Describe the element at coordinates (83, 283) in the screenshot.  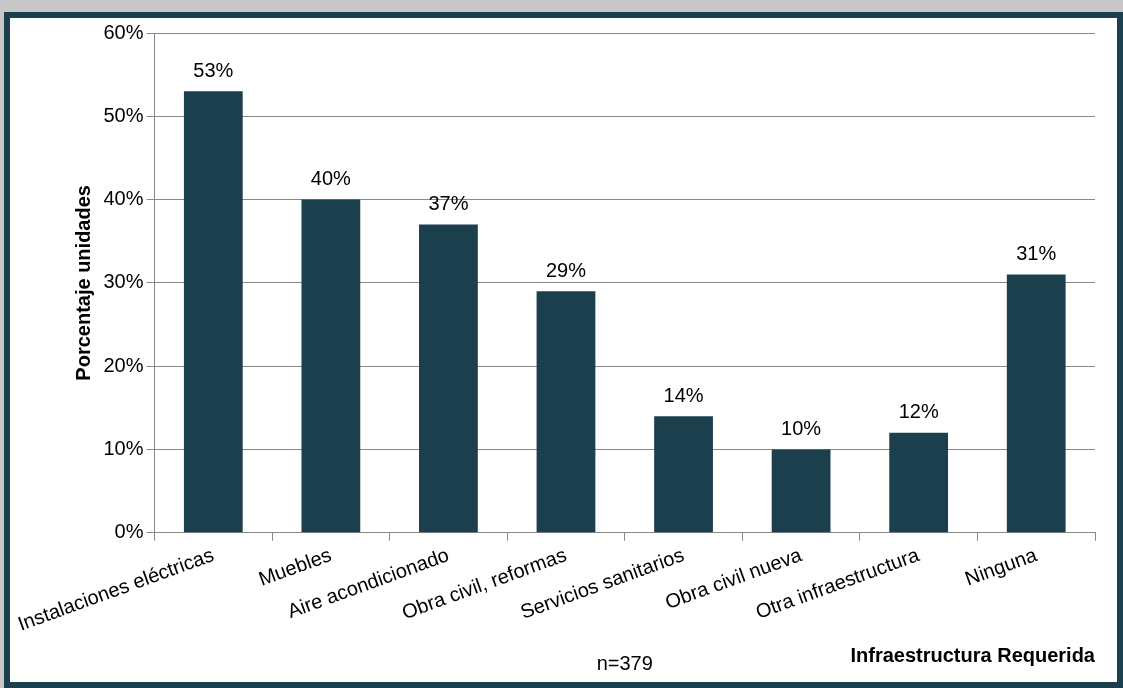
I see `y-axis-title: Porcentaje unidades` at that location.